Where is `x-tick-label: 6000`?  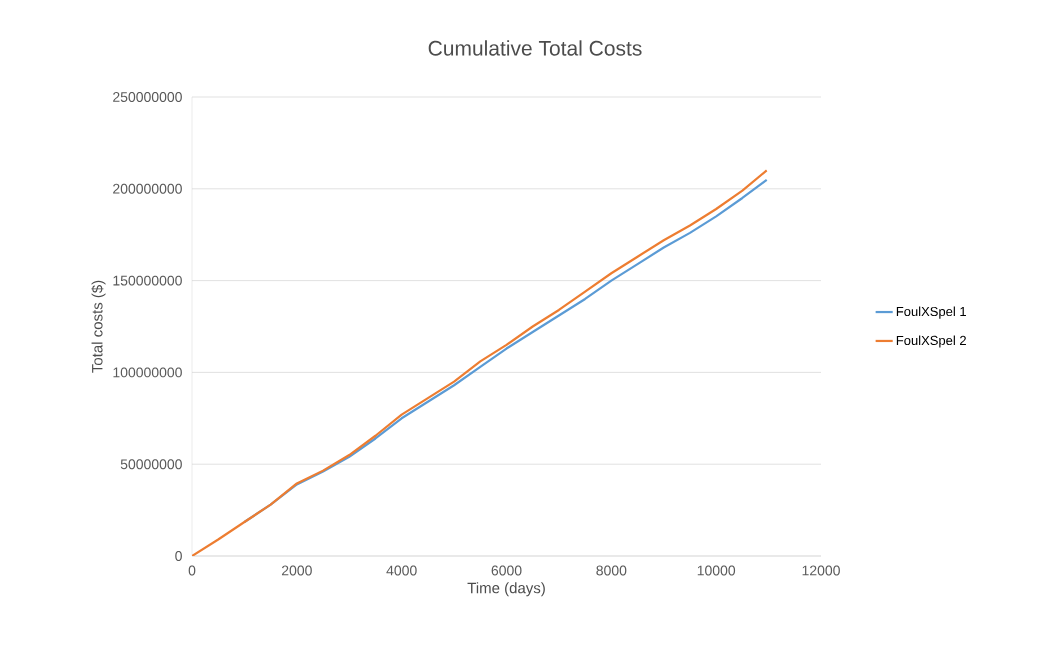
x-tick-label: 6000 is located at coordinates (506, 570).